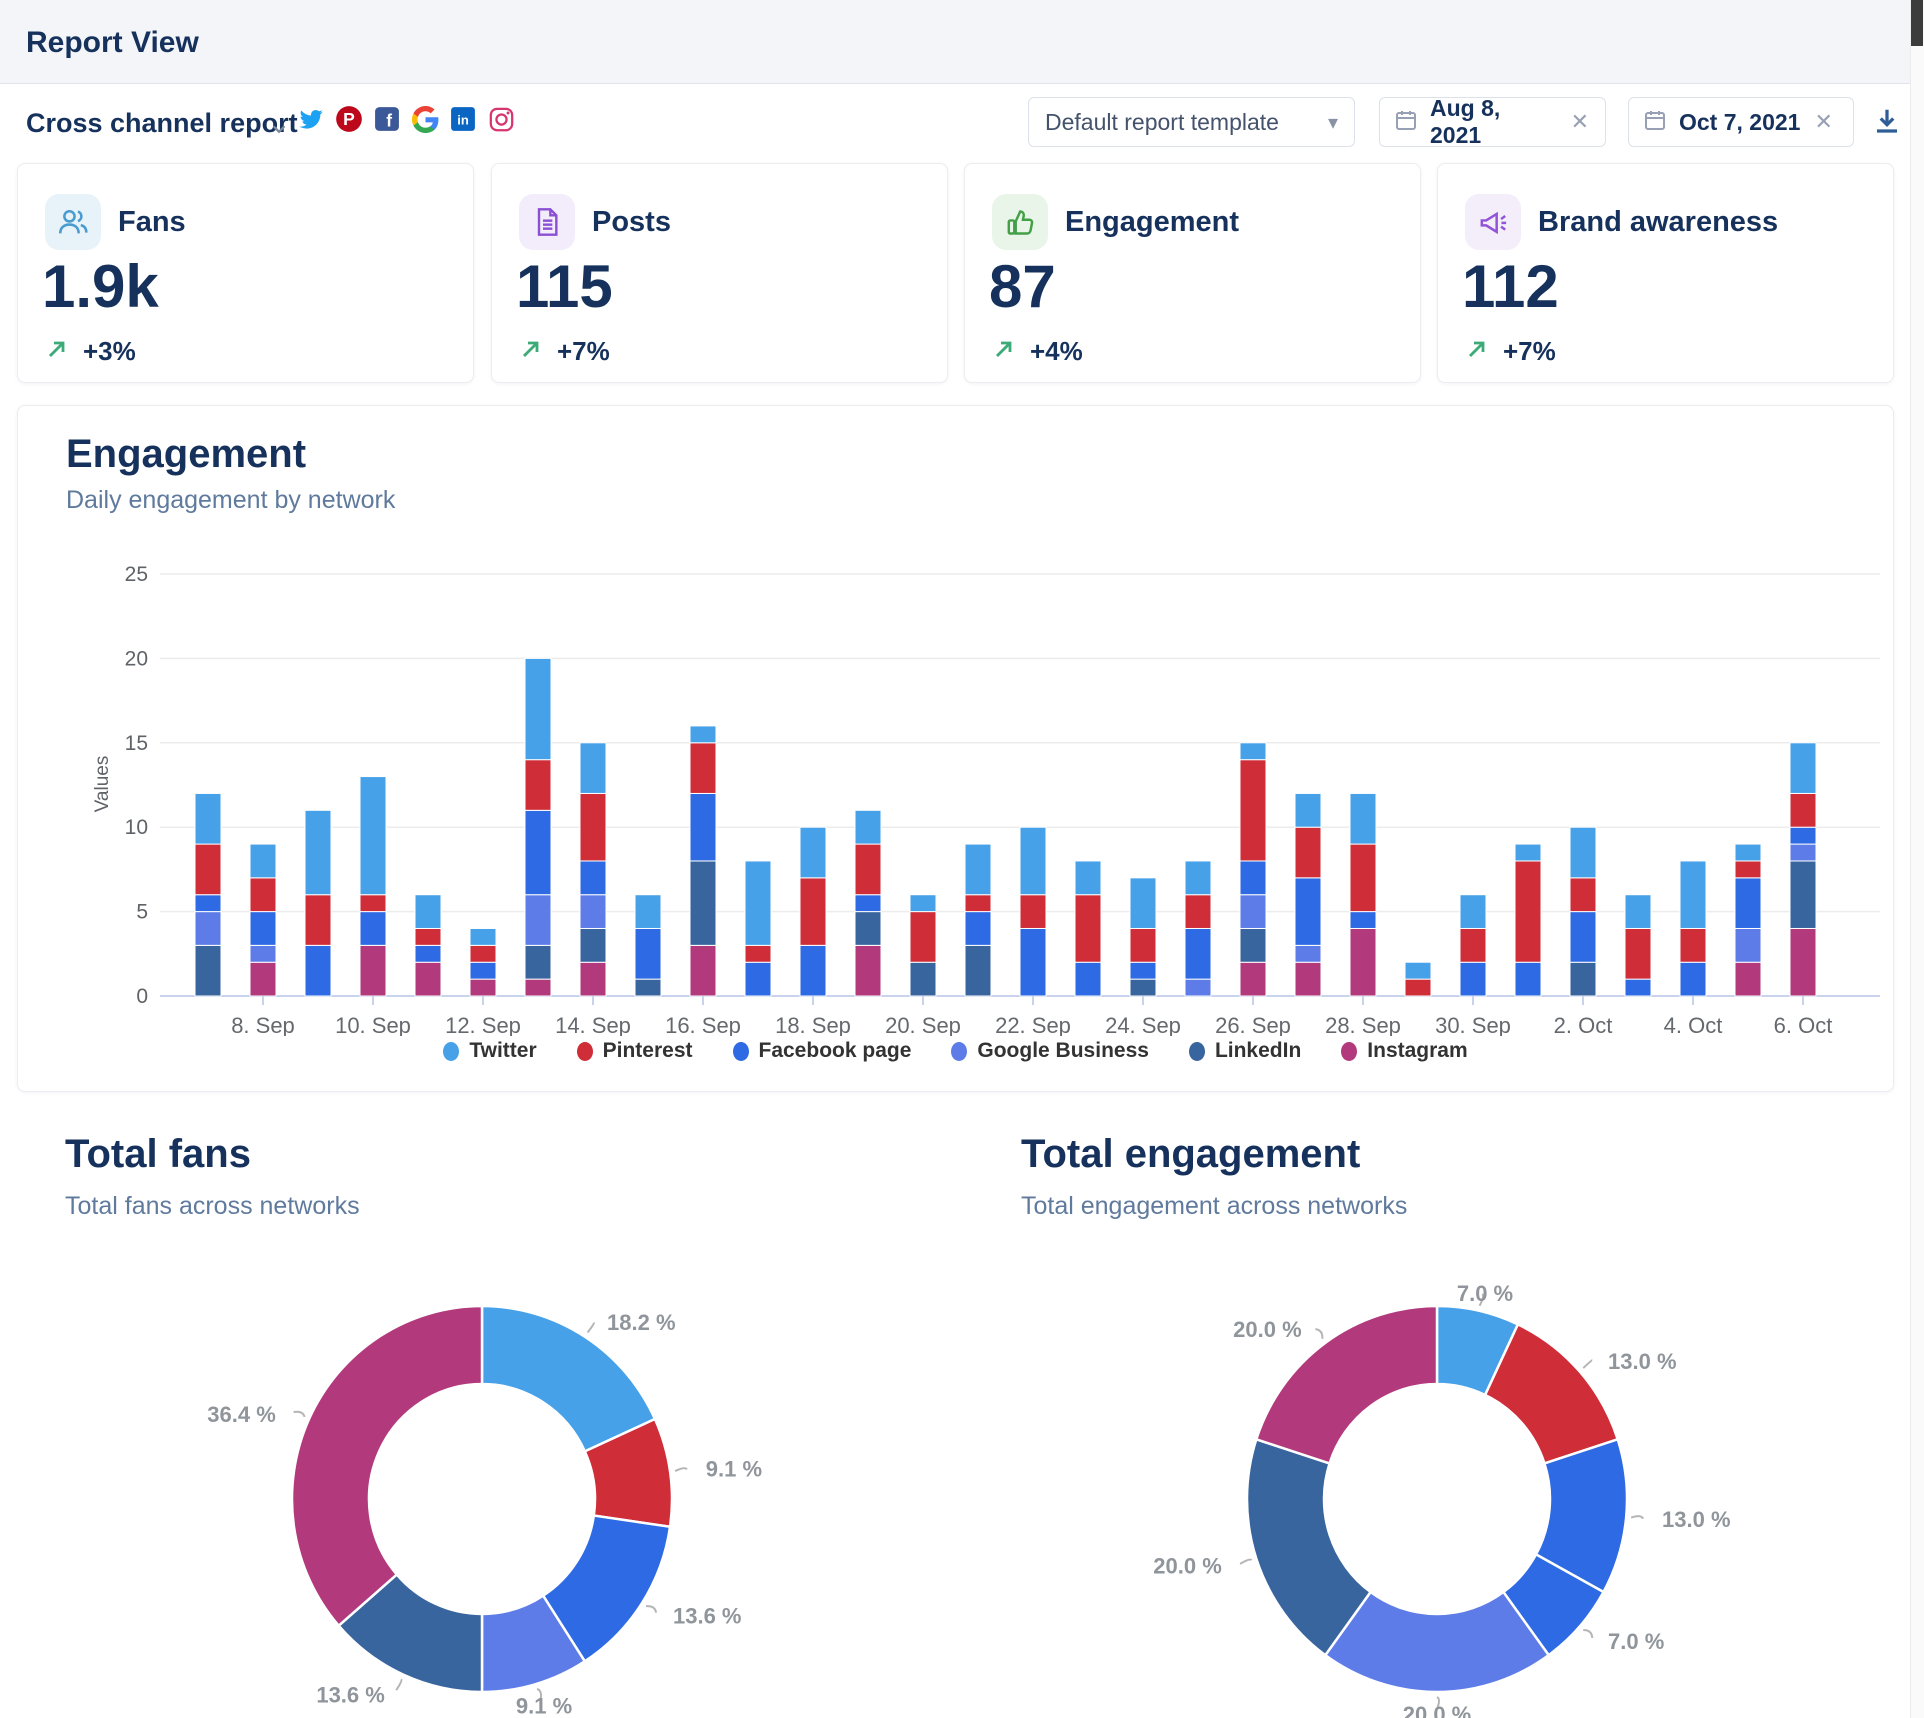 The height and width of the screenshot is (1718, 1924). What do you see at coordinates (263, 1024) in the screenshot?
I see `svg-text: 8. Sep` at bounding box center [263, 1024].